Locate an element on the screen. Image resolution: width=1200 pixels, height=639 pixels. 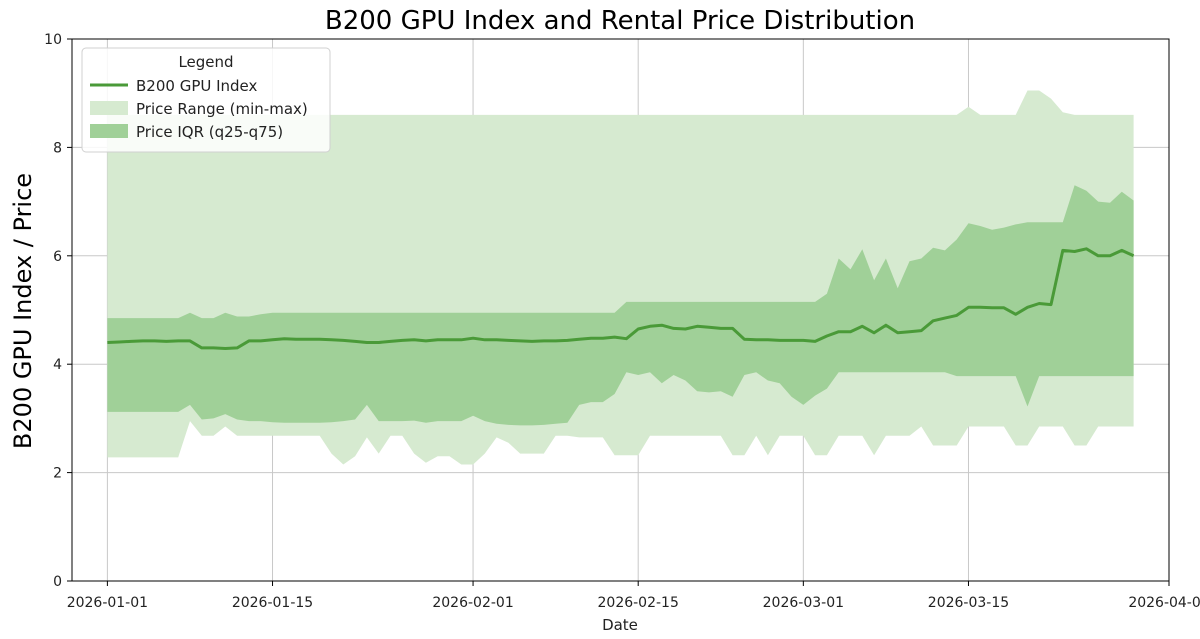
y-tick-label: 8 is located at coordinates (57, 148).